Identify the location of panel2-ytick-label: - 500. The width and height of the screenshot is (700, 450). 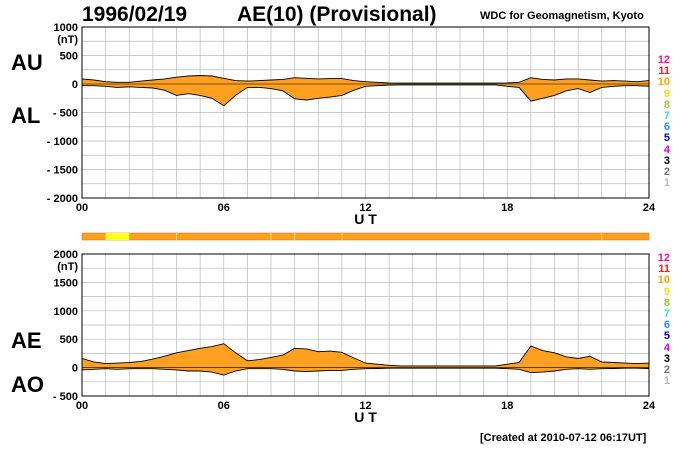
(65, 397).